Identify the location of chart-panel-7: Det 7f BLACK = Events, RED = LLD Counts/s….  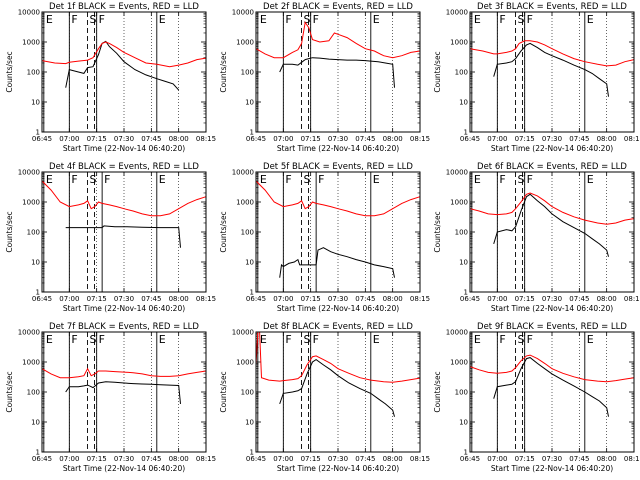
(110, 397).